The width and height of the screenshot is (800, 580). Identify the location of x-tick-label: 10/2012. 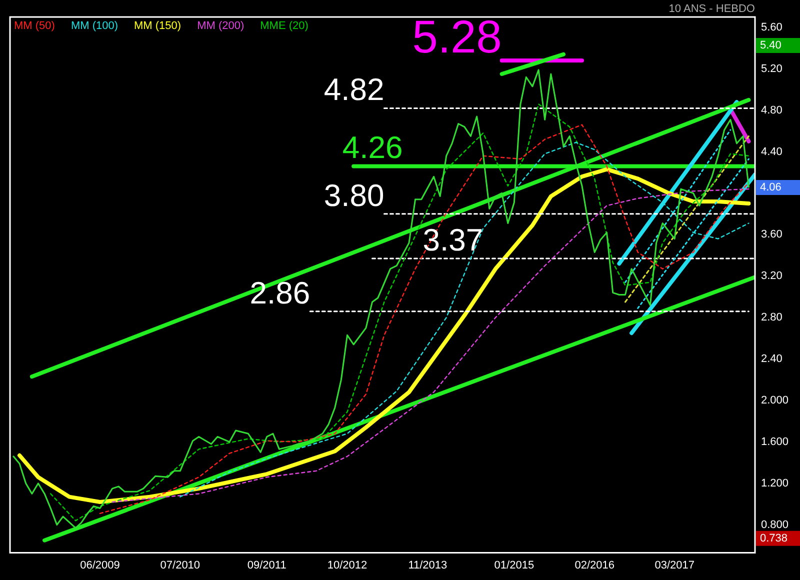
(347, 565).